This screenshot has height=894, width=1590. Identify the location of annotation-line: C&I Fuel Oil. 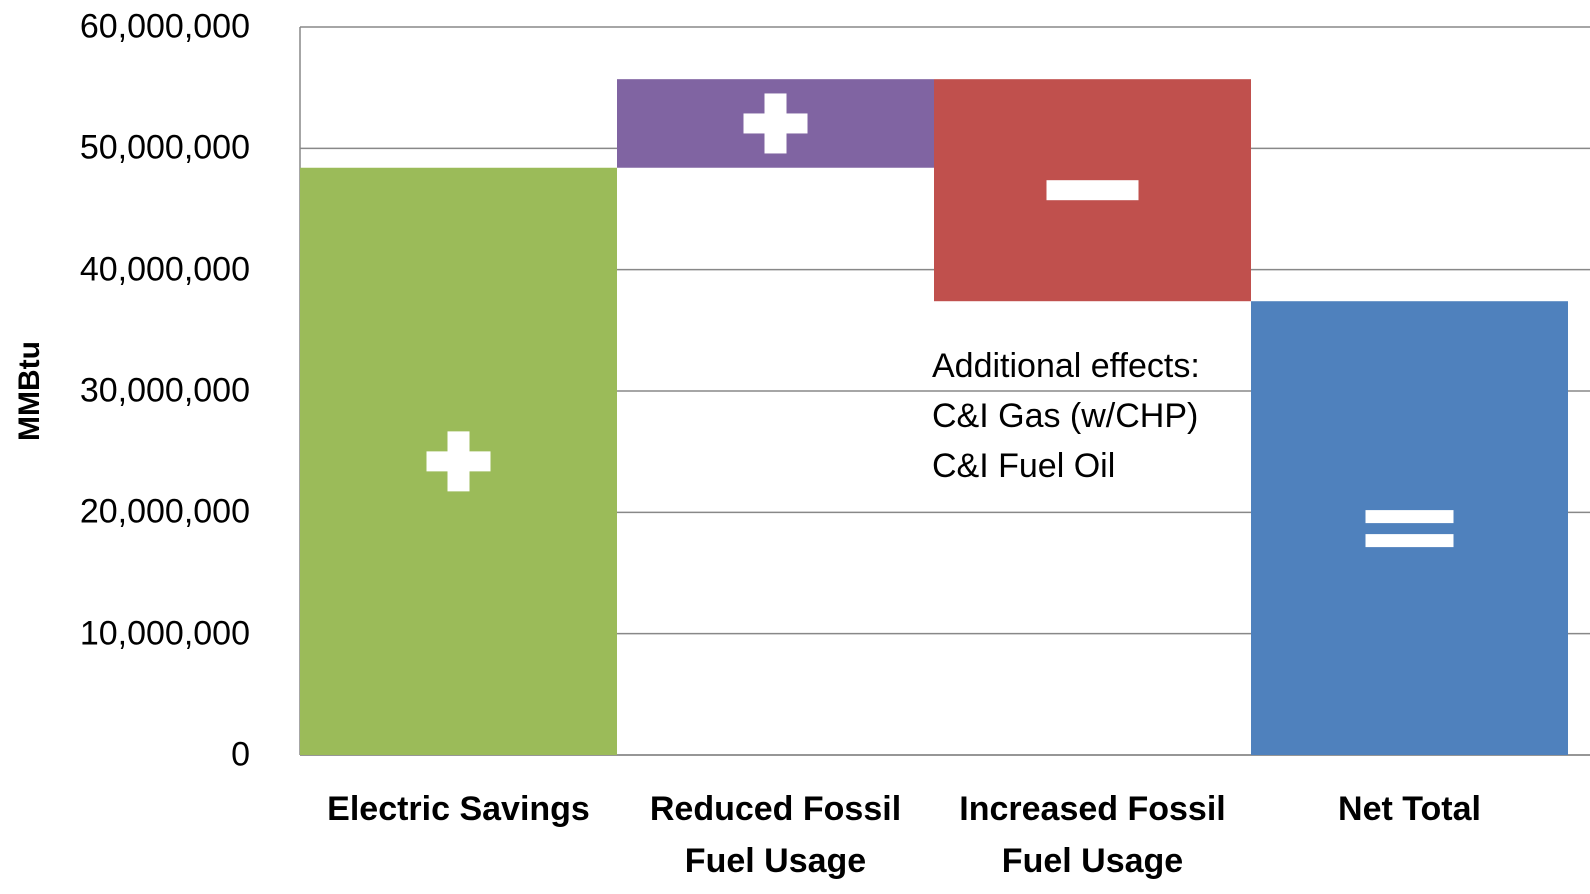
(1024, 466).